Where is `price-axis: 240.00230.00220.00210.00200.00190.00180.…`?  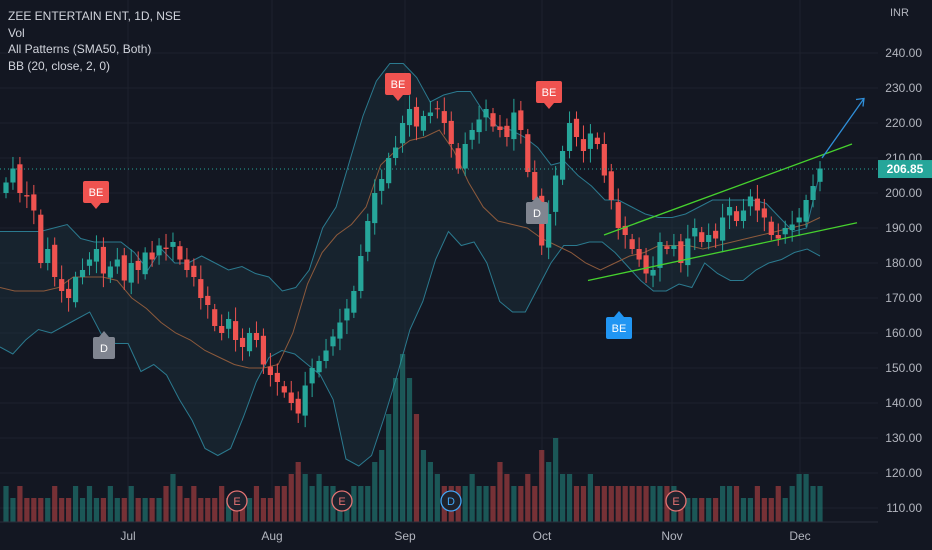 price-axis: 240.00230.00220.00210.00200.00190.00180.… is located at coordinates (905, 275).